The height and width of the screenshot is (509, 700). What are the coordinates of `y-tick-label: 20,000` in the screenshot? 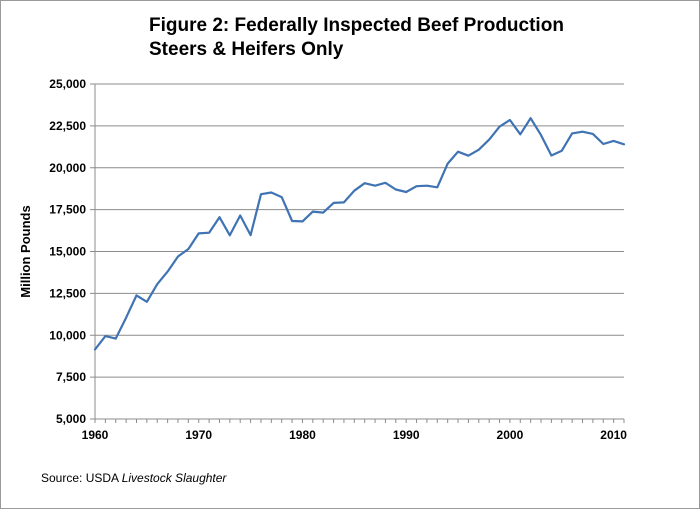 It's located at (67, 168).